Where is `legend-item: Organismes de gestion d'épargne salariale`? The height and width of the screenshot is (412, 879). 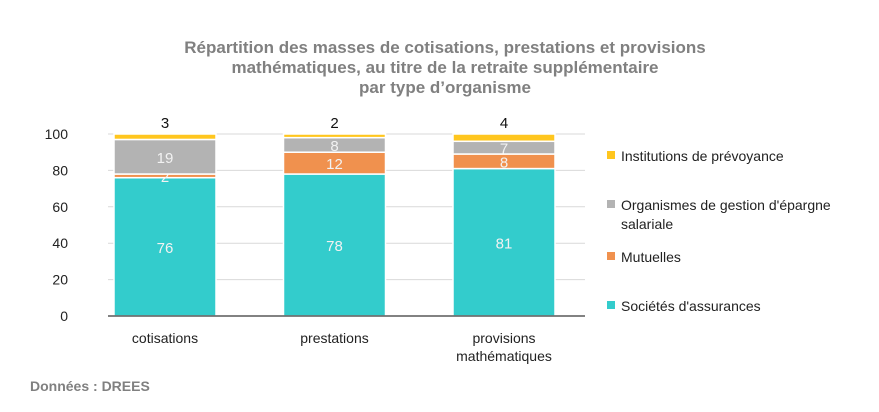 legend-item: Organismes de gestion d'épargne salariale is located at coordinates (719, 215).